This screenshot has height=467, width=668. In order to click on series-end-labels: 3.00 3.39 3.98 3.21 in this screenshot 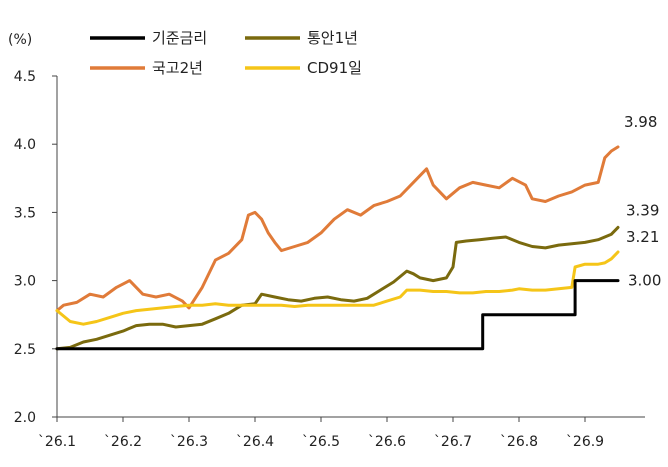, I will do `click(642, 201)`.